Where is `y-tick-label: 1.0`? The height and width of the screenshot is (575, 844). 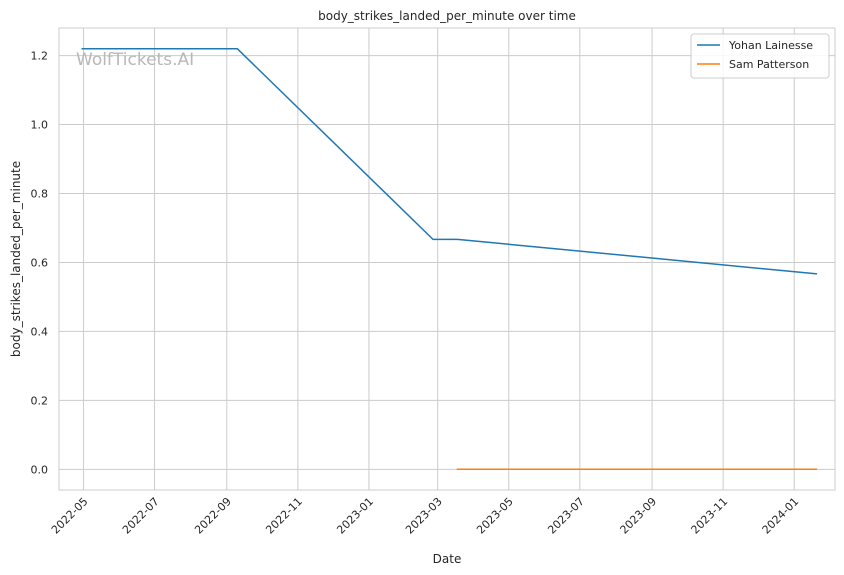
y-tick-label: 1.0 is located at coordinates (40, 125).